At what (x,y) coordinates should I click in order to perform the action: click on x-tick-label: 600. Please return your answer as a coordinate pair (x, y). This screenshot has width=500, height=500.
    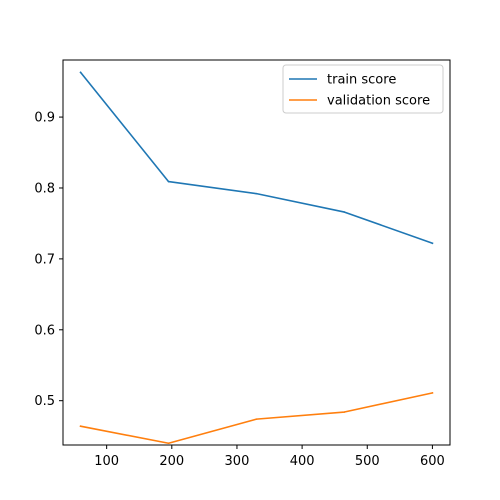
    Looking at the image, I should click on (432, 461).